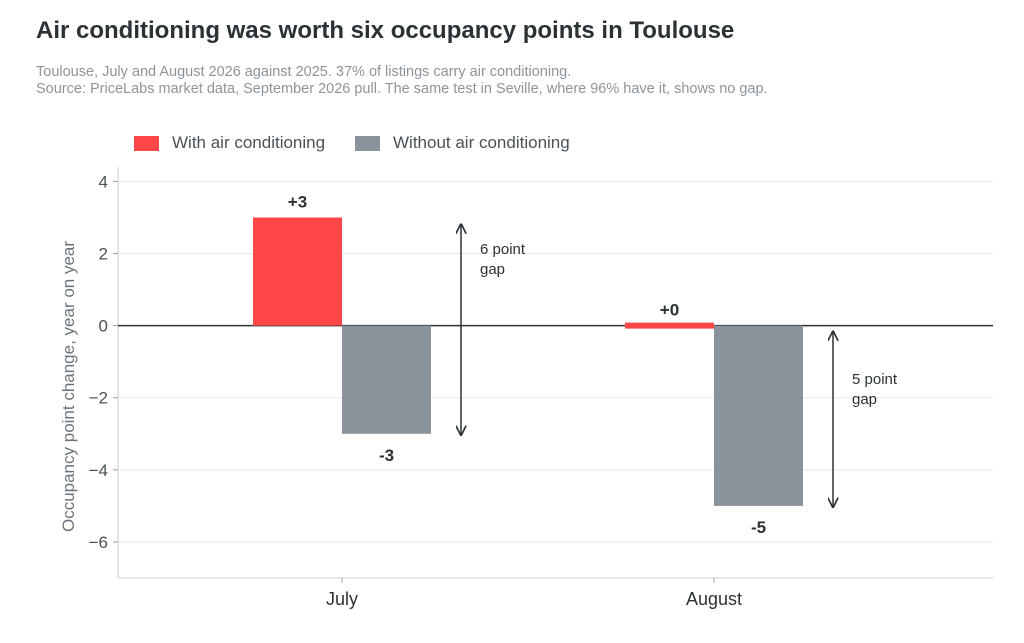  Describe the element at coordinates (103, 181) in the screenshot. I see `y-tick-label-0: 4` at that location.